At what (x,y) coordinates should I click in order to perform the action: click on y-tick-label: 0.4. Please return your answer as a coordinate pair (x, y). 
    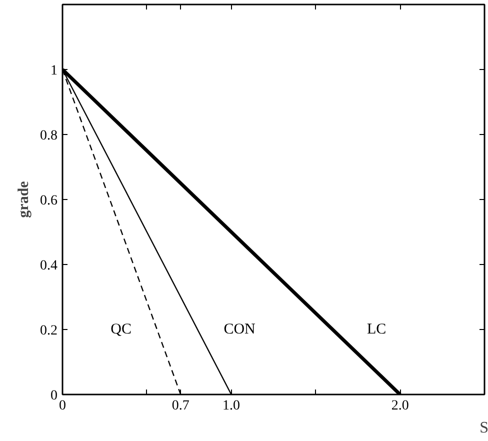
    Looking at the image, I should click on (49, 266).